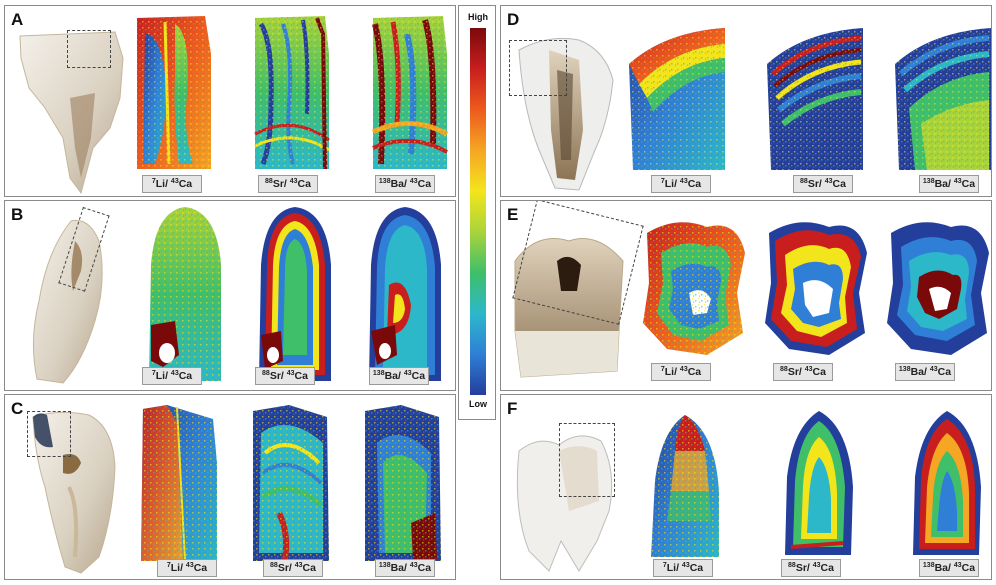  What do you see at coordinates (569, 308) in the screenshot?
I see `tooth-photo-e` at bounding box center [569, 308].